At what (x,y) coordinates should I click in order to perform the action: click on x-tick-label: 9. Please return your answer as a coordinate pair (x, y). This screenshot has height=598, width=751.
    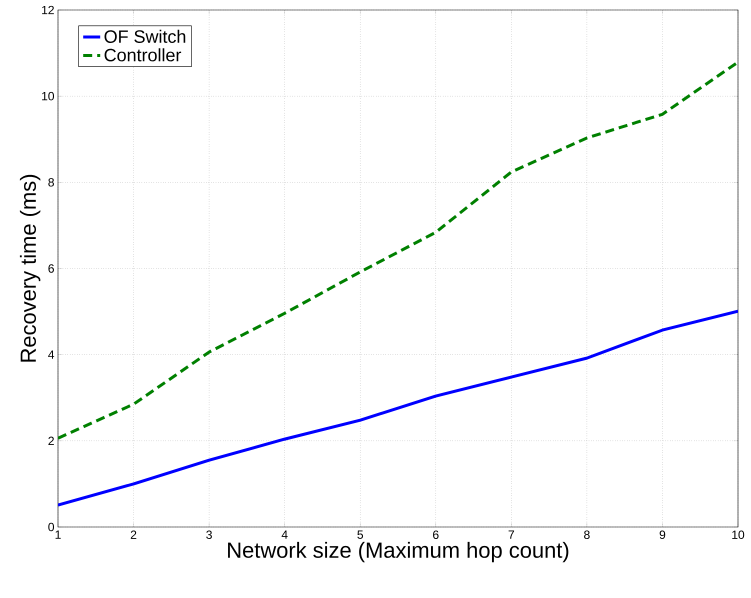
    Looking at the image, I should click on (663, 534).